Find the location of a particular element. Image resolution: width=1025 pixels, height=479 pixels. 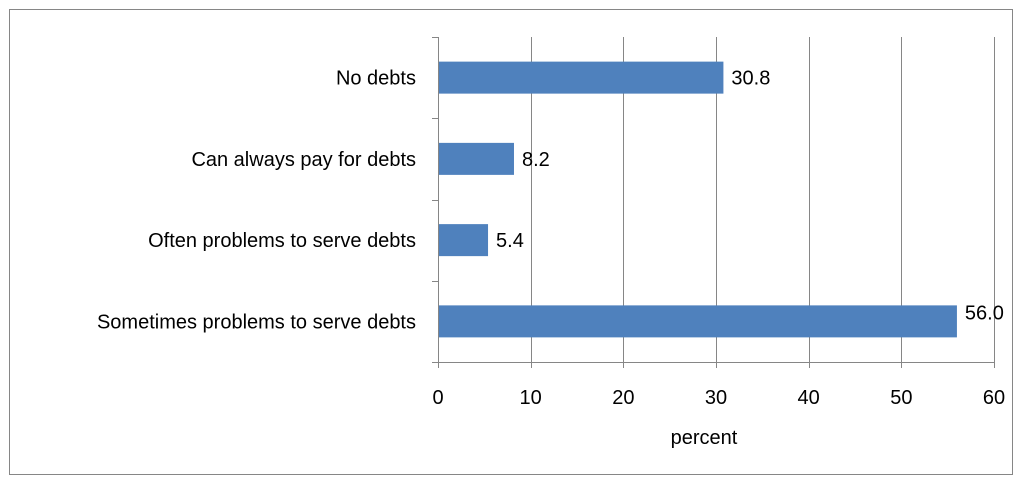

data-label-2: 5.4 is located at coordinates (510, 241).